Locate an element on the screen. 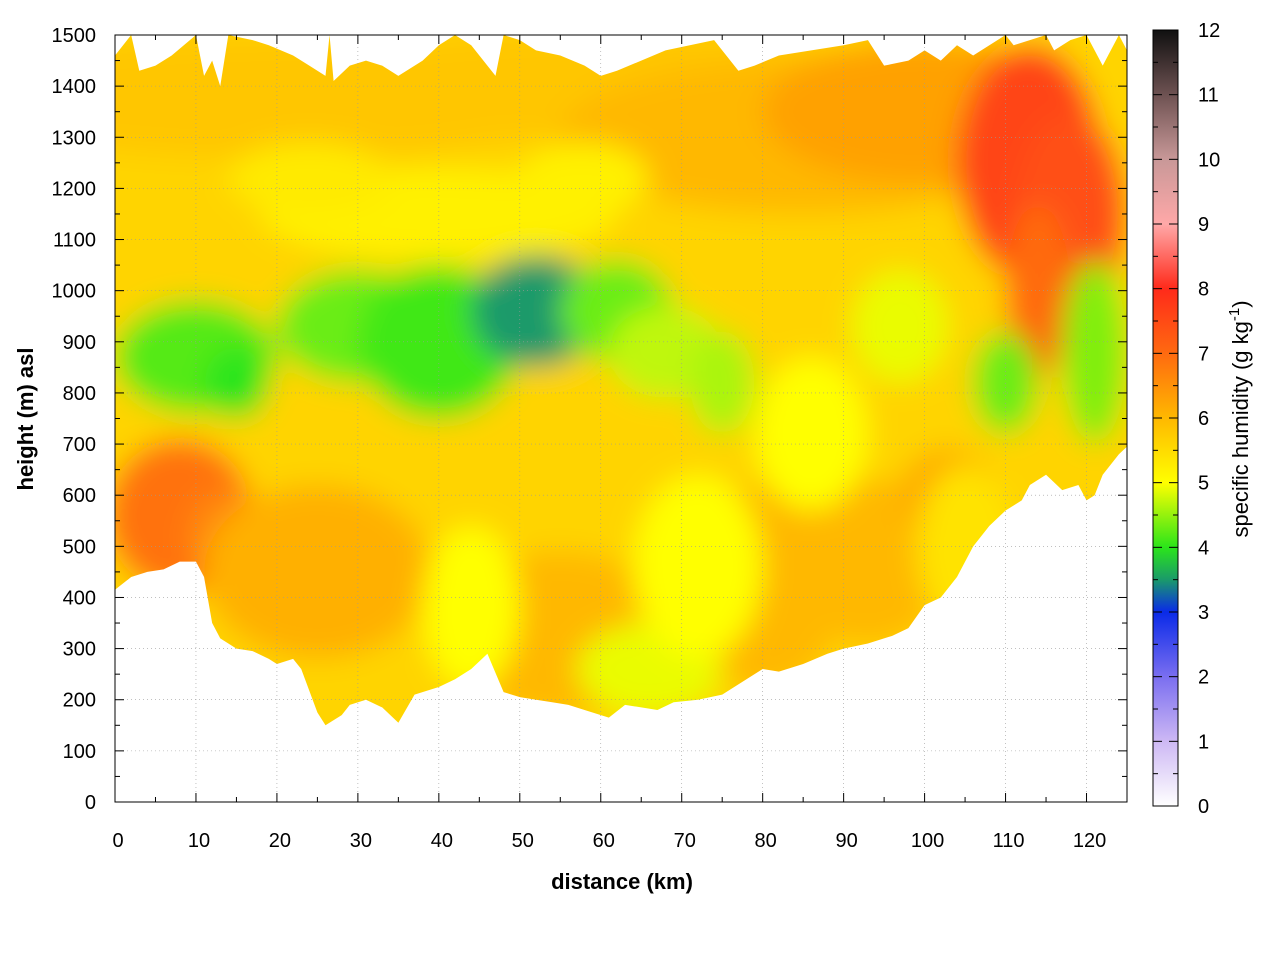 Image resolution: width=1280 pixels, height=960 pixels. x-tick-label: 0 is located at coordinates (117, 841).